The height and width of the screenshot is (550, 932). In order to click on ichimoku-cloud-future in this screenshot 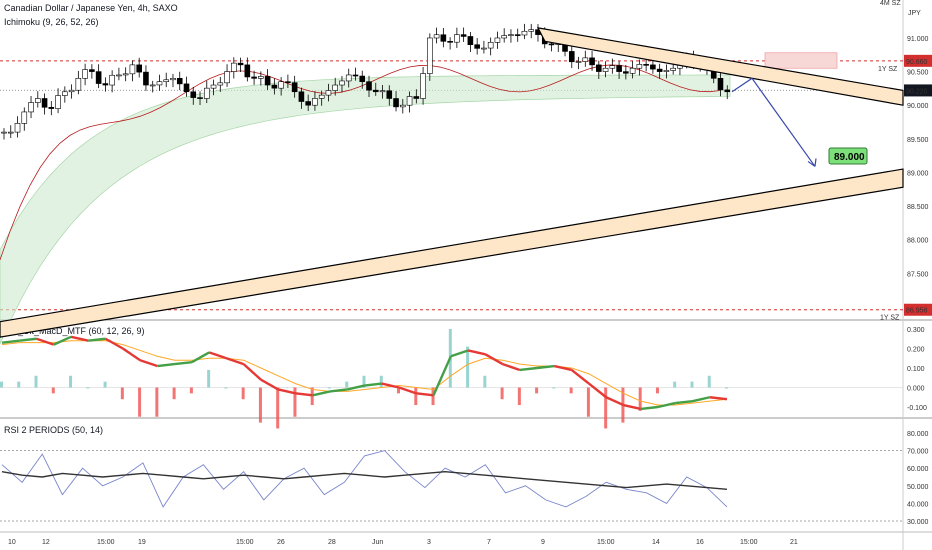, I will do `click(801, 60)`.